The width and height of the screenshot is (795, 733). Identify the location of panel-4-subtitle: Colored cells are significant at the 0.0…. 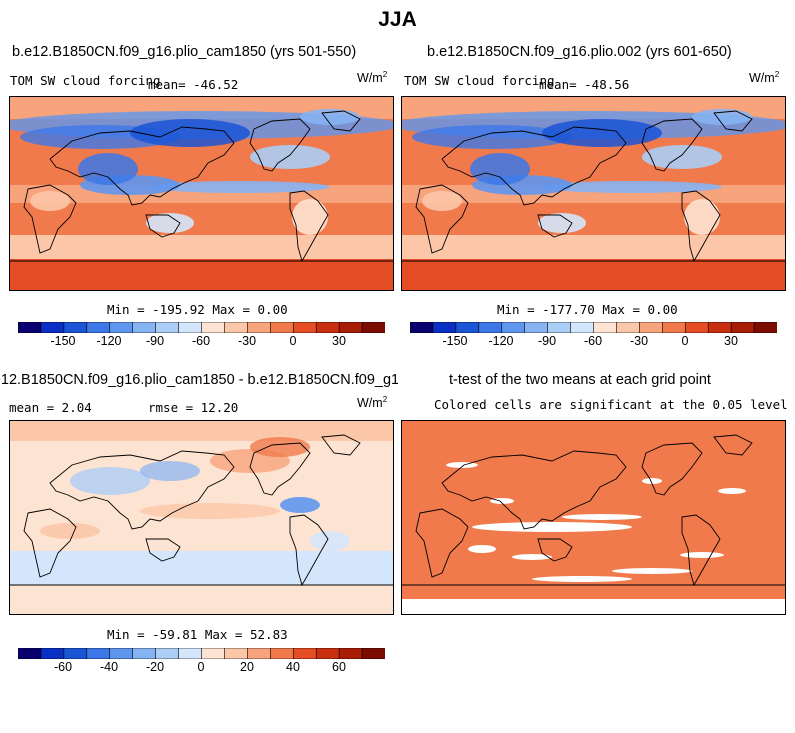
(611, 404).